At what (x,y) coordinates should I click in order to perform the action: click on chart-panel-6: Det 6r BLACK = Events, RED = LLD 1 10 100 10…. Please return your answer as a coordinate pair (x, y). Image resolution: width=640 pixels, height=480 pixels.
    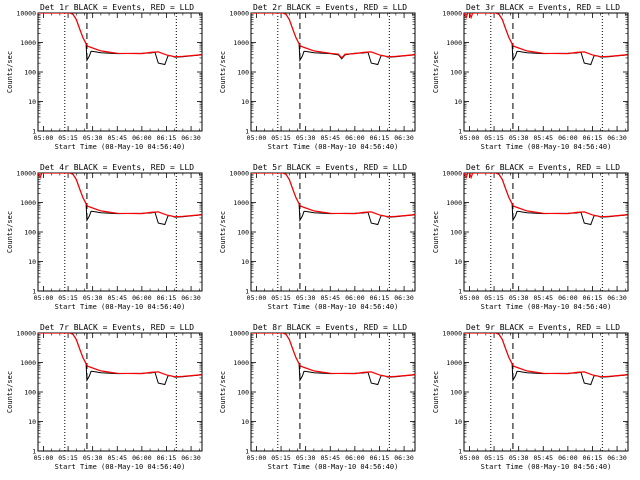
    Looking at the image, I should click on (530, 237).